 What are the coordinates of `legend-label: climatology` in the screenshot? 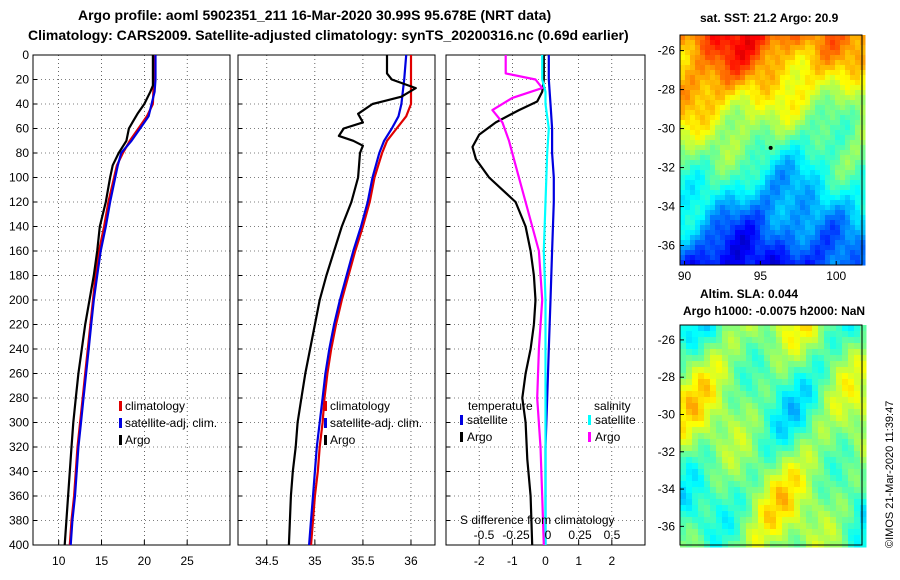 It's located at (155, 406).